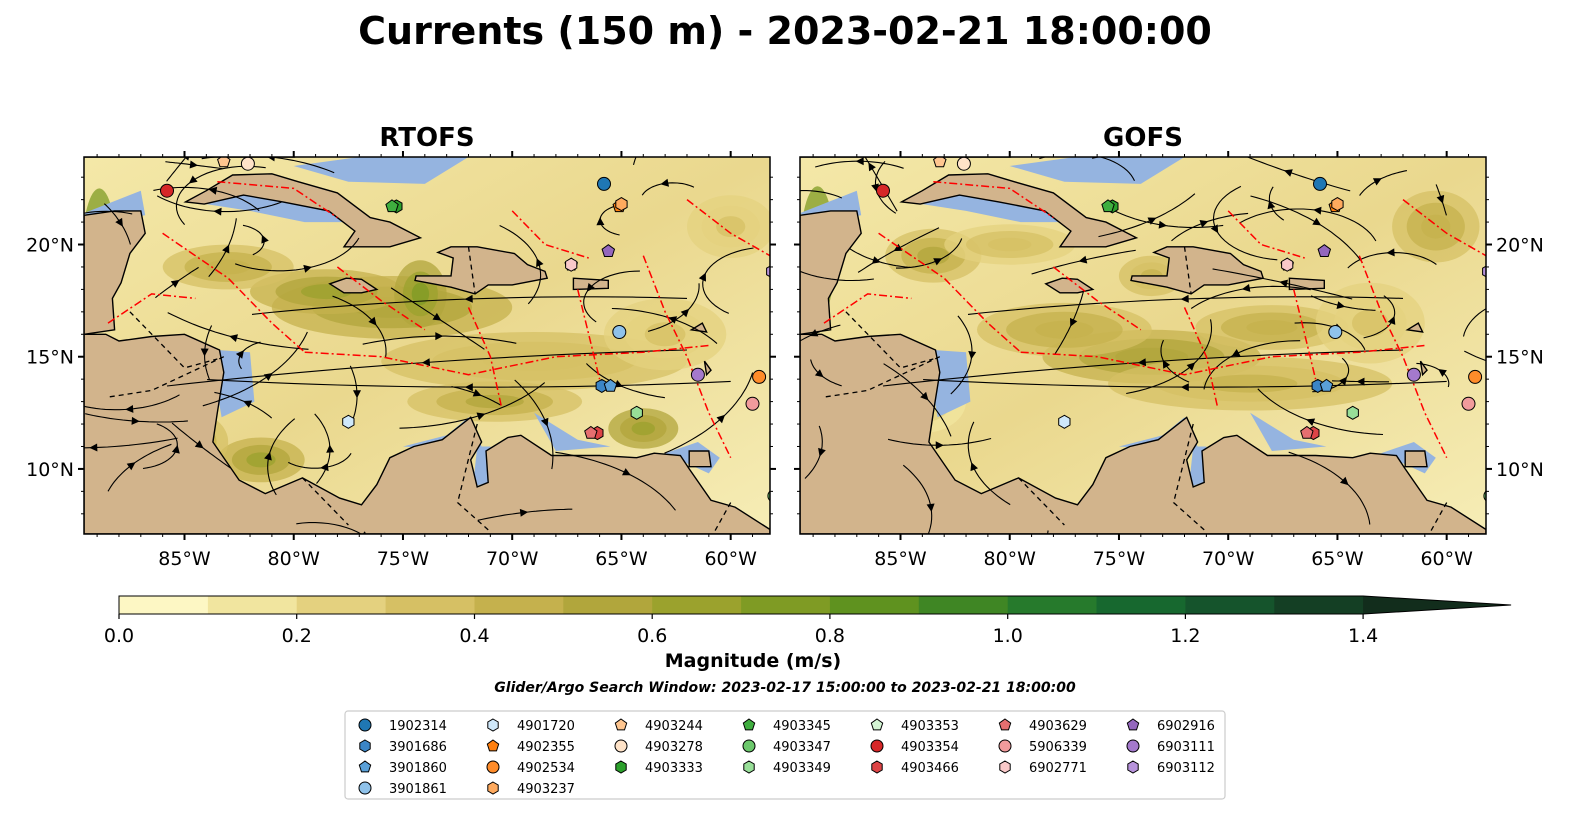  Describe the element at coordinates (1143, 138) in the screenshot. I see `gofs-title: GOFS` at that location.